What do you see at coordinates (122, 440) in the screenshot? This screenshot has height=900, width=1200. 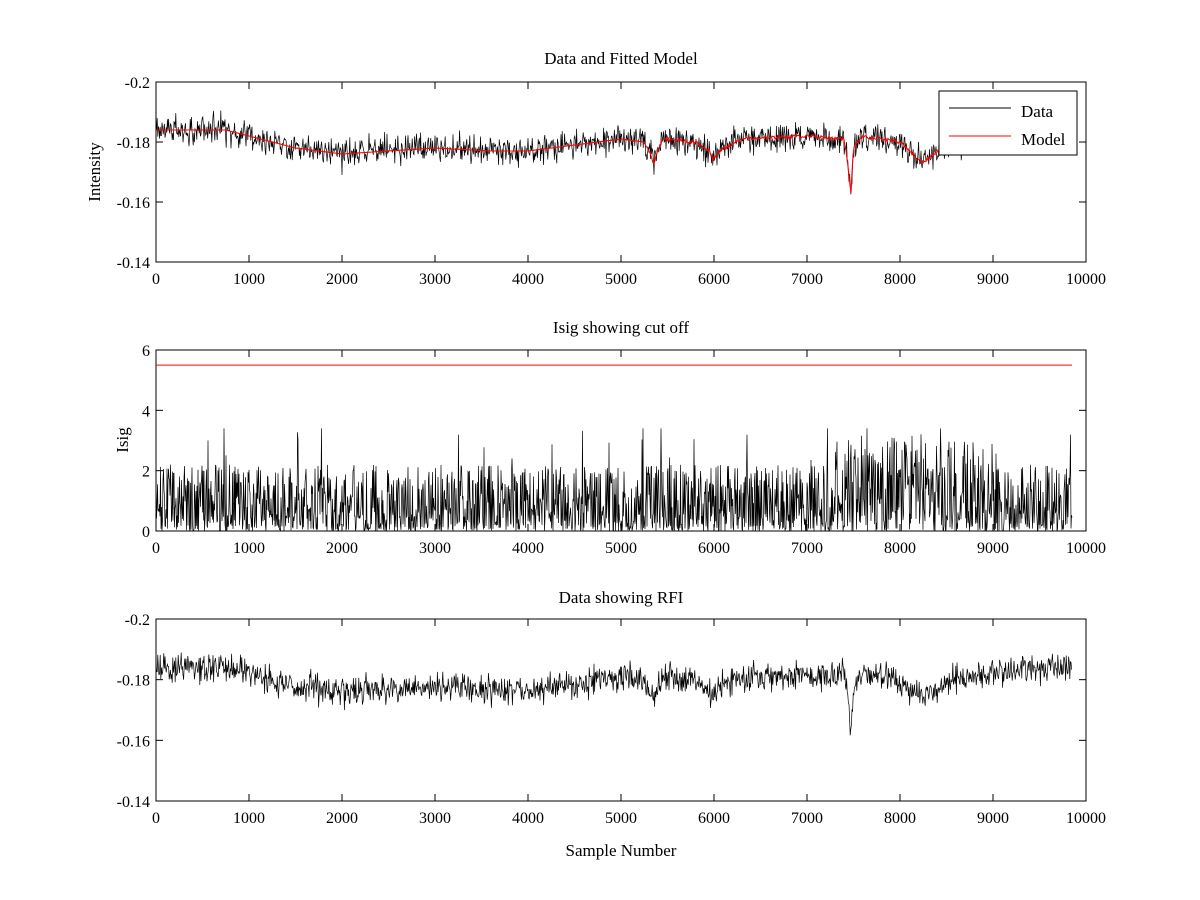 I see `y-axis-label: Isig` at bounding box center [122, 440].